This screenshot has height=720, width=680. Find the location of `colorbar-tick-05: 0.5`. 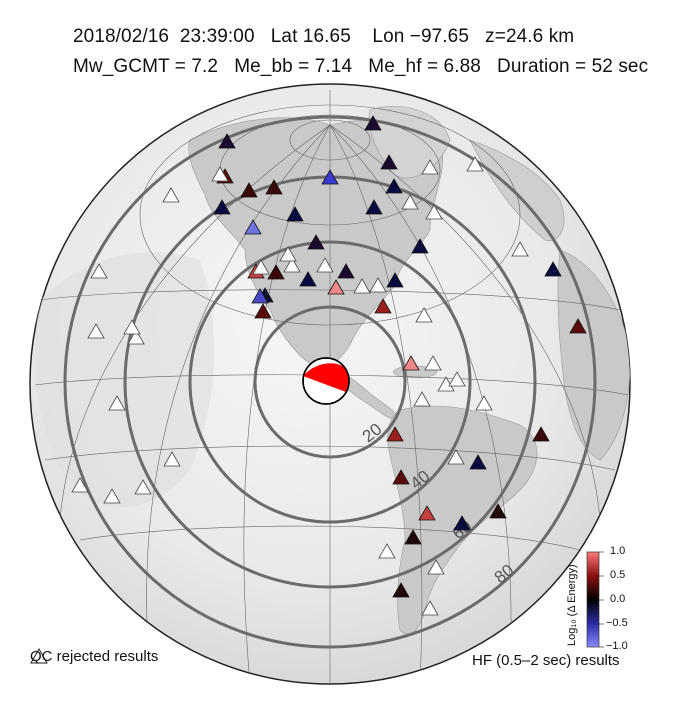

colorbar-tick-05: 0.5 is located at coordinates (618, 575).